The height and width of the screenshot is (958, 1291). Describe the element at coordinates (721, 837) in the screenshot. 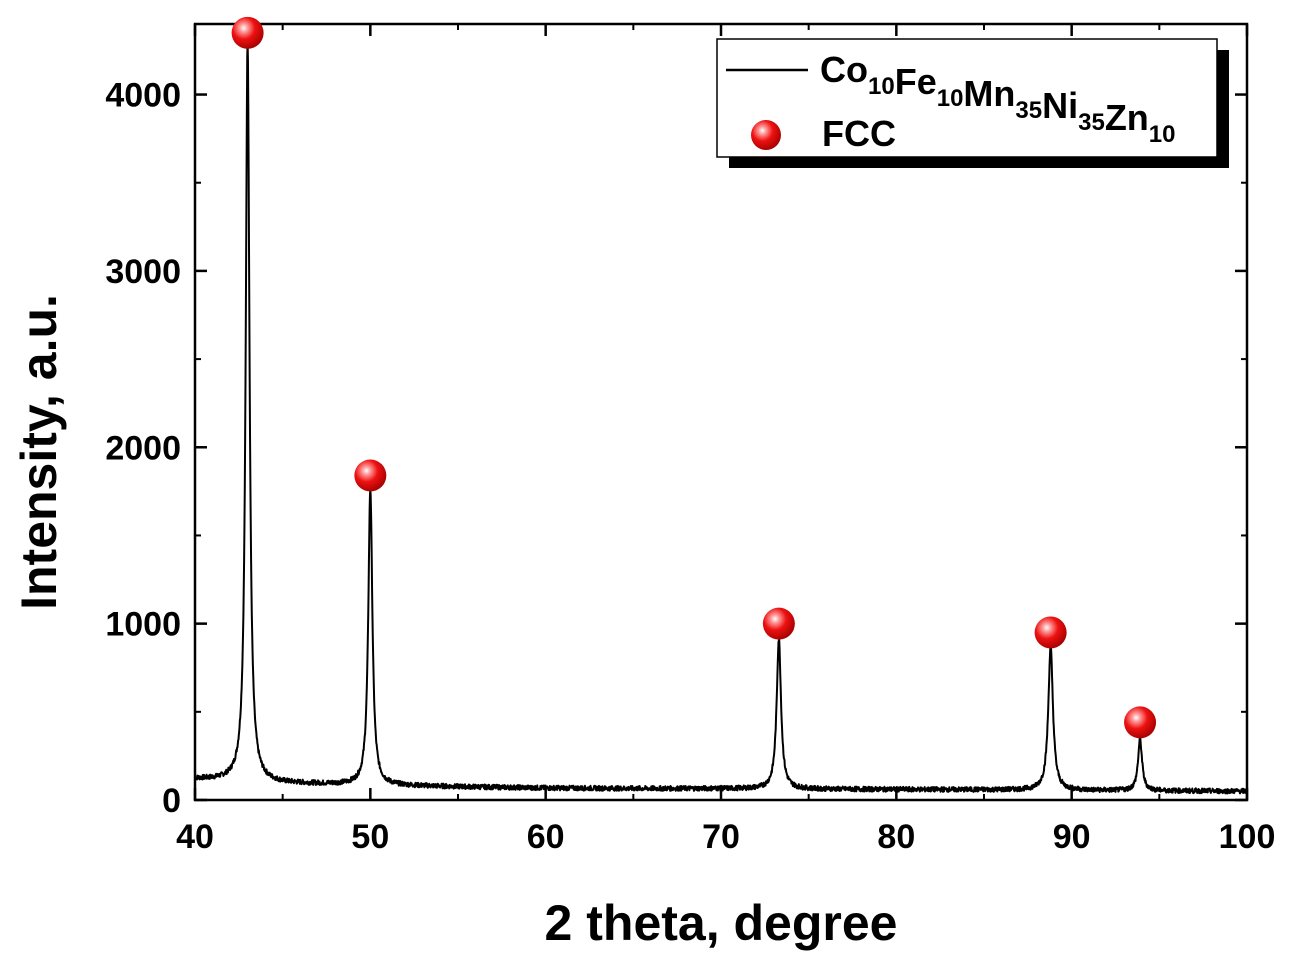

I see `x-tick-label: 70` at that location.